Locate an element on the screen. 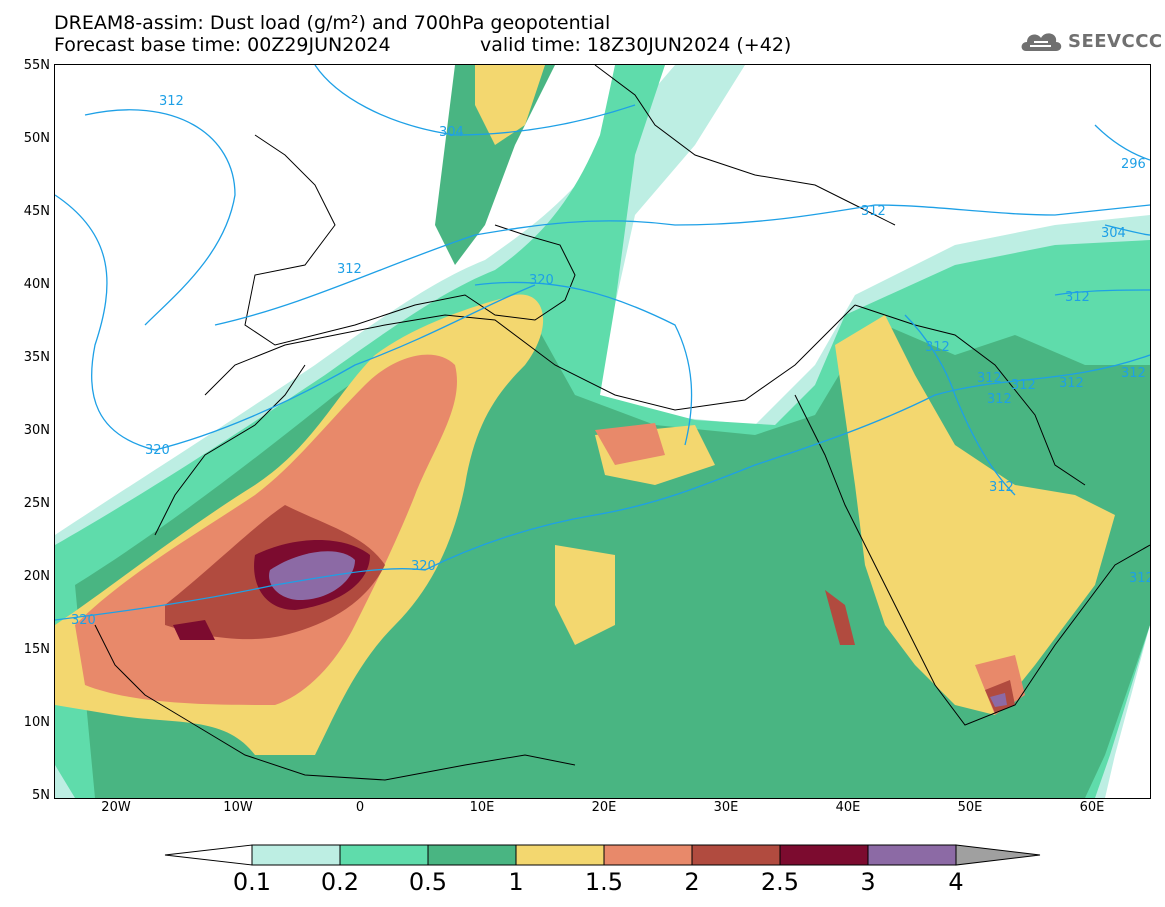 This screenshot has width=1165, height=907. lat-label: 55N is located at coordinates (36, 65).